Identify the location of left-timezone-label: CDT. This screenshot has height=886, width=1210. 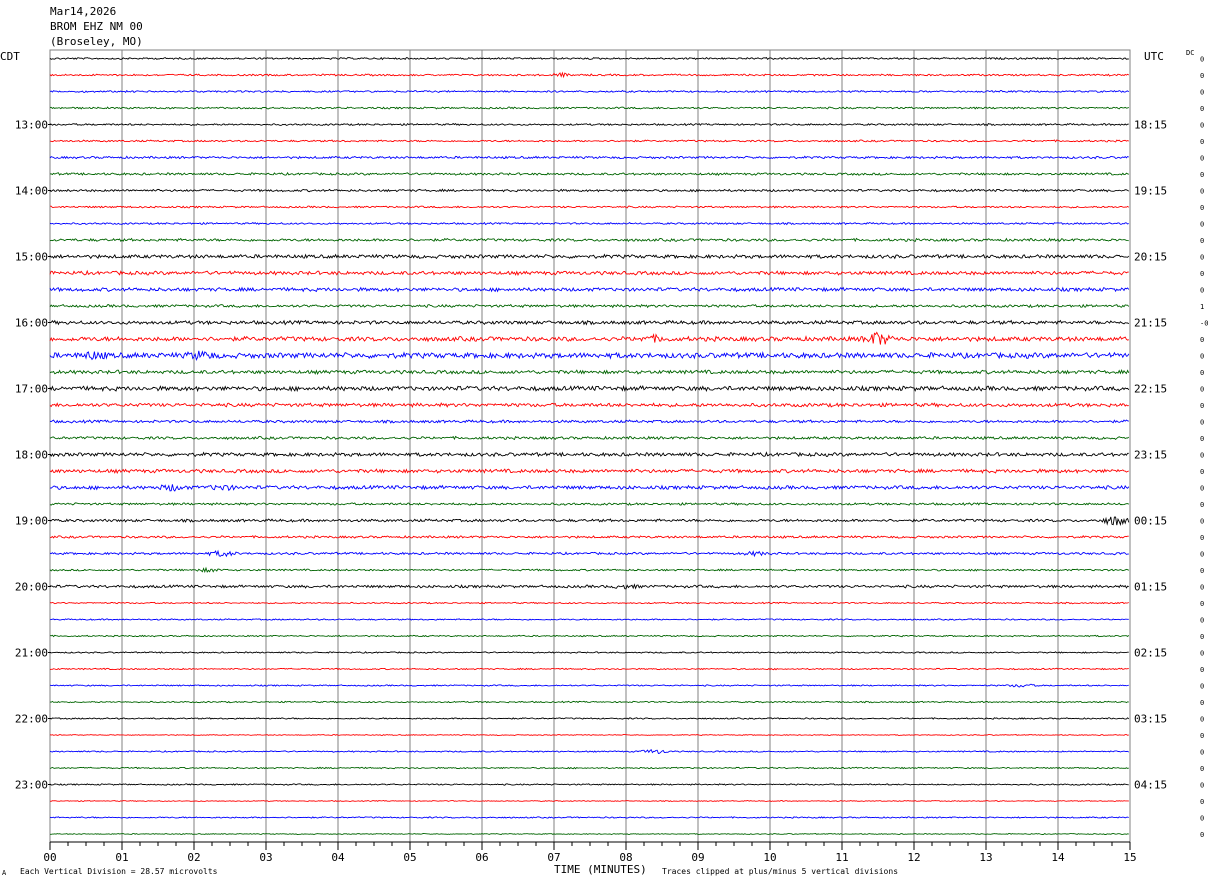
(10, 56).